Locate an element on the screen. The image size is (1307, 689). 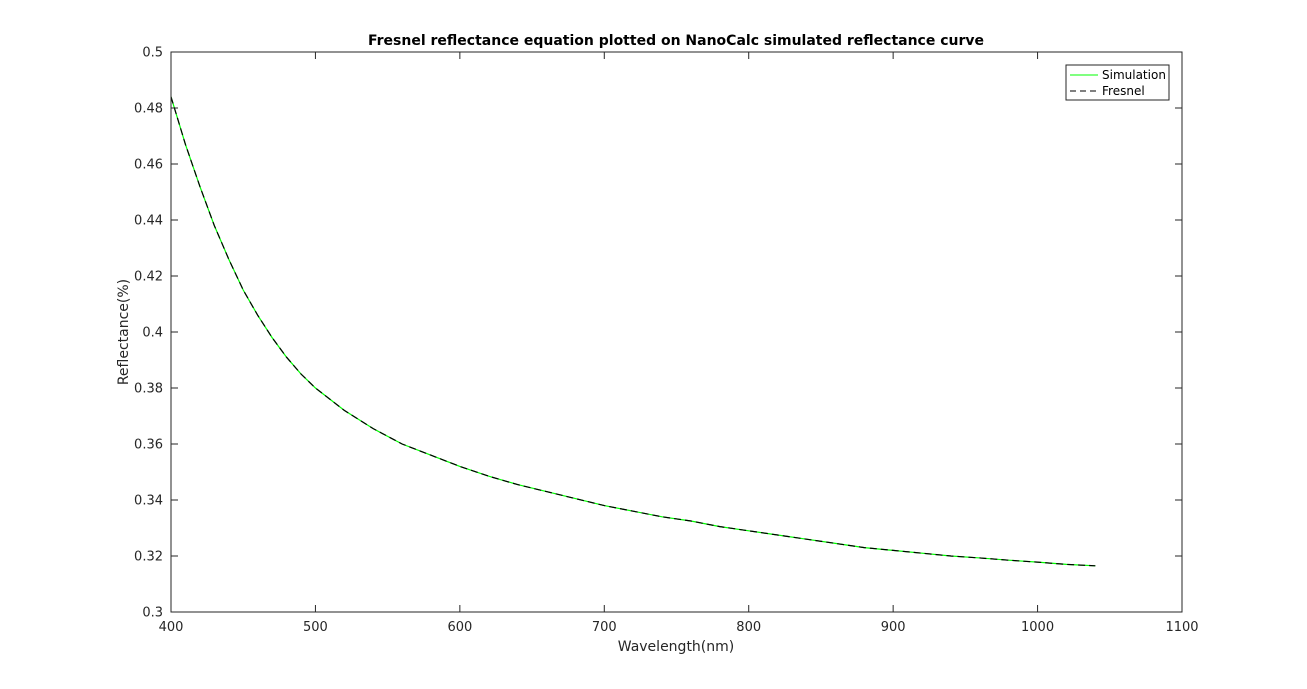
x-tick-label: 500 is located at coordinates (315, 627).